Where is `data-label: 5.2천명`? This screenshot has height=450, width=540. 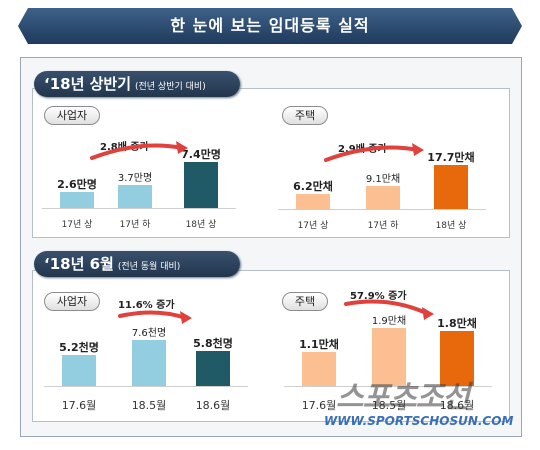
data-label: 5.2천명 is located at coordinates (79, 347).